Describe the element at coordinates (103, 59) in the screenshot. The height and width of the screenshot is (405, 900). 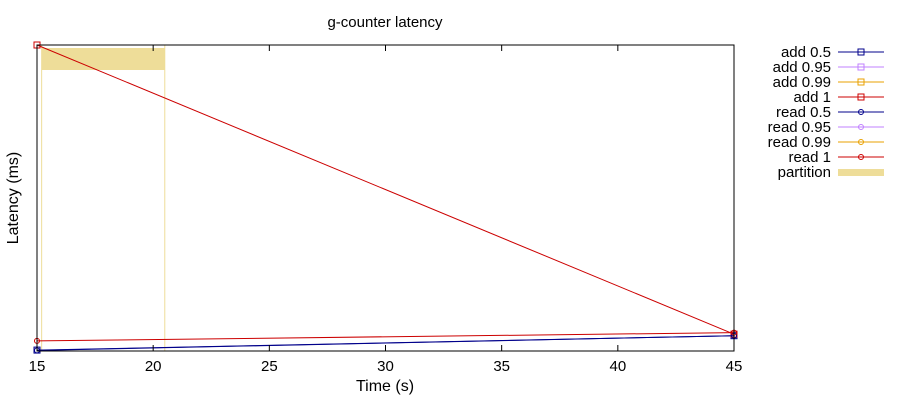
I see `partition-band` at that location.